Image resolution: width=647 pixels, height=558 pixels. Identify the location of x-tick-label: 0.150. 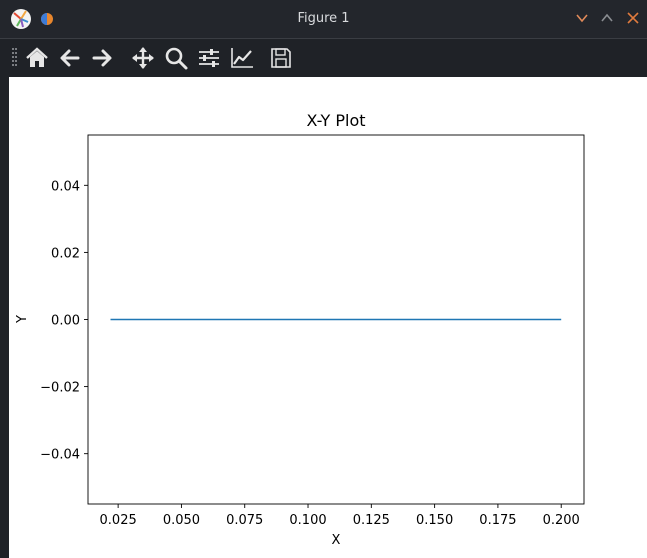
(434, 520).